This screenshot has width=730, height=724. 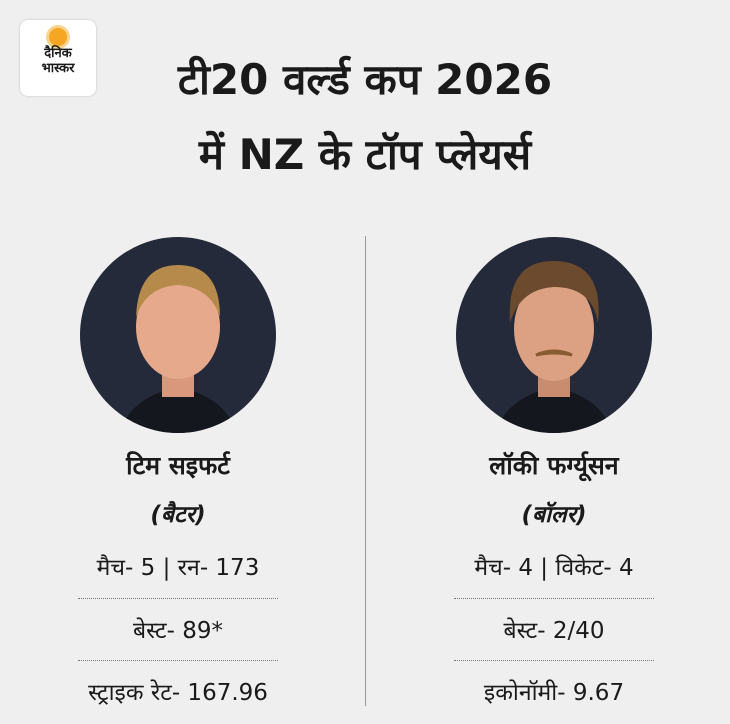 What do you see at coordinates (178, 568) in the screenshot?
I see `player-stat: मैच- 5 | रन- 173` at bounding box center [178, 568].